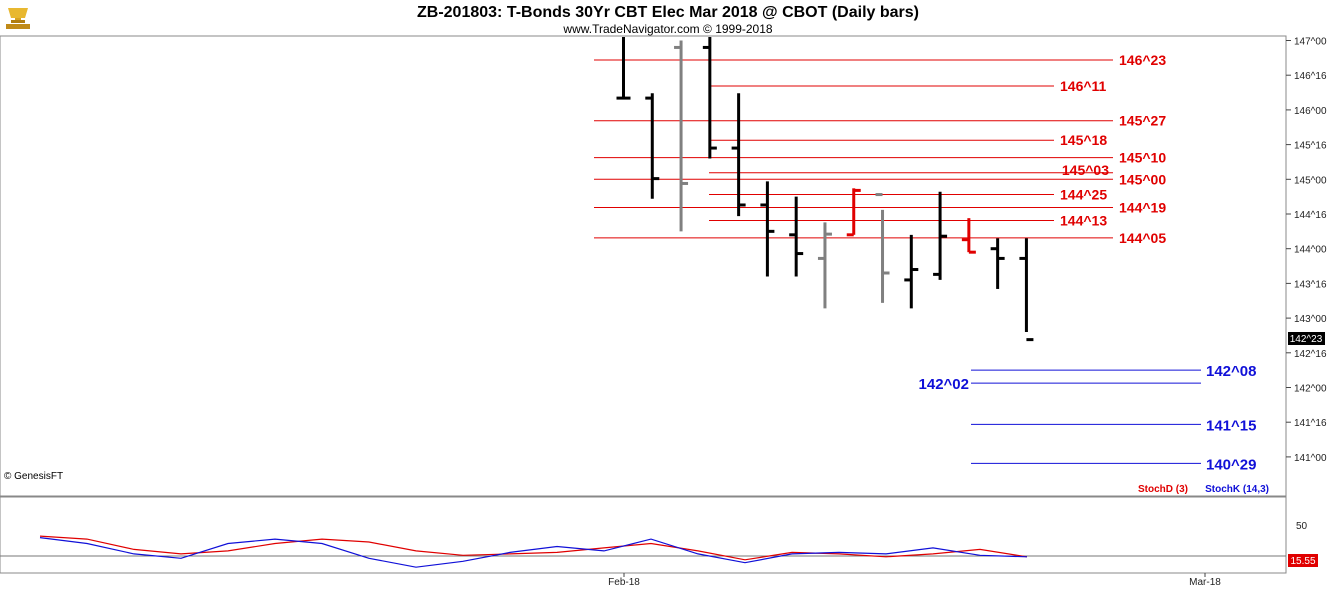 The width and height of the screenshot is (1336, 591). I want to click on price-tick-label: 142^00, so click(1310, 389).